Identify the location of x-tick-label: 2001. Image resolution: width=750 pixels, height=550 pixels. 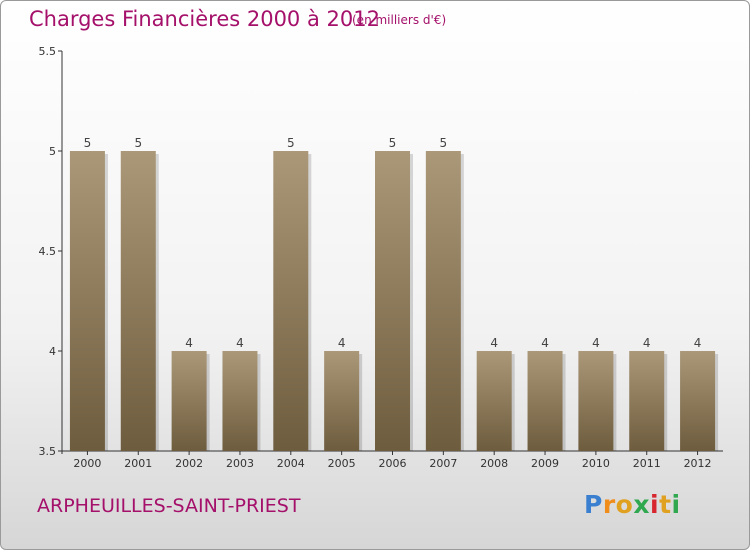
(138, 463).